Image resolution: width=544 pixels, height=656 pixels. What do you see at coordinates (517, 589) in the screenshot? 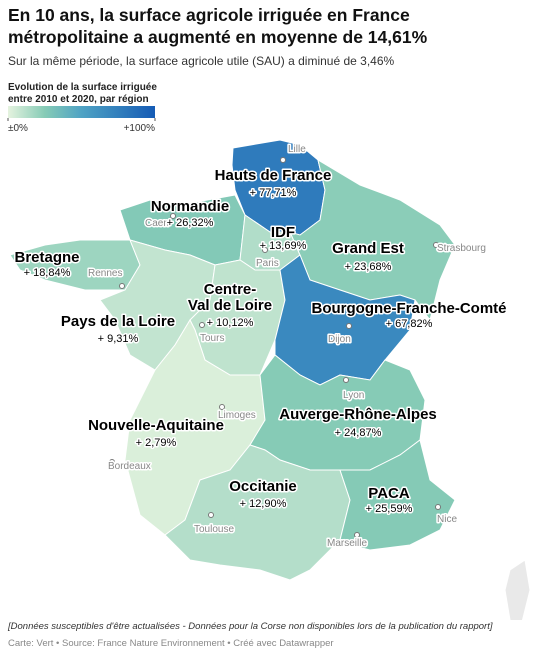
I see `corse` at bounding box center [517, 589].